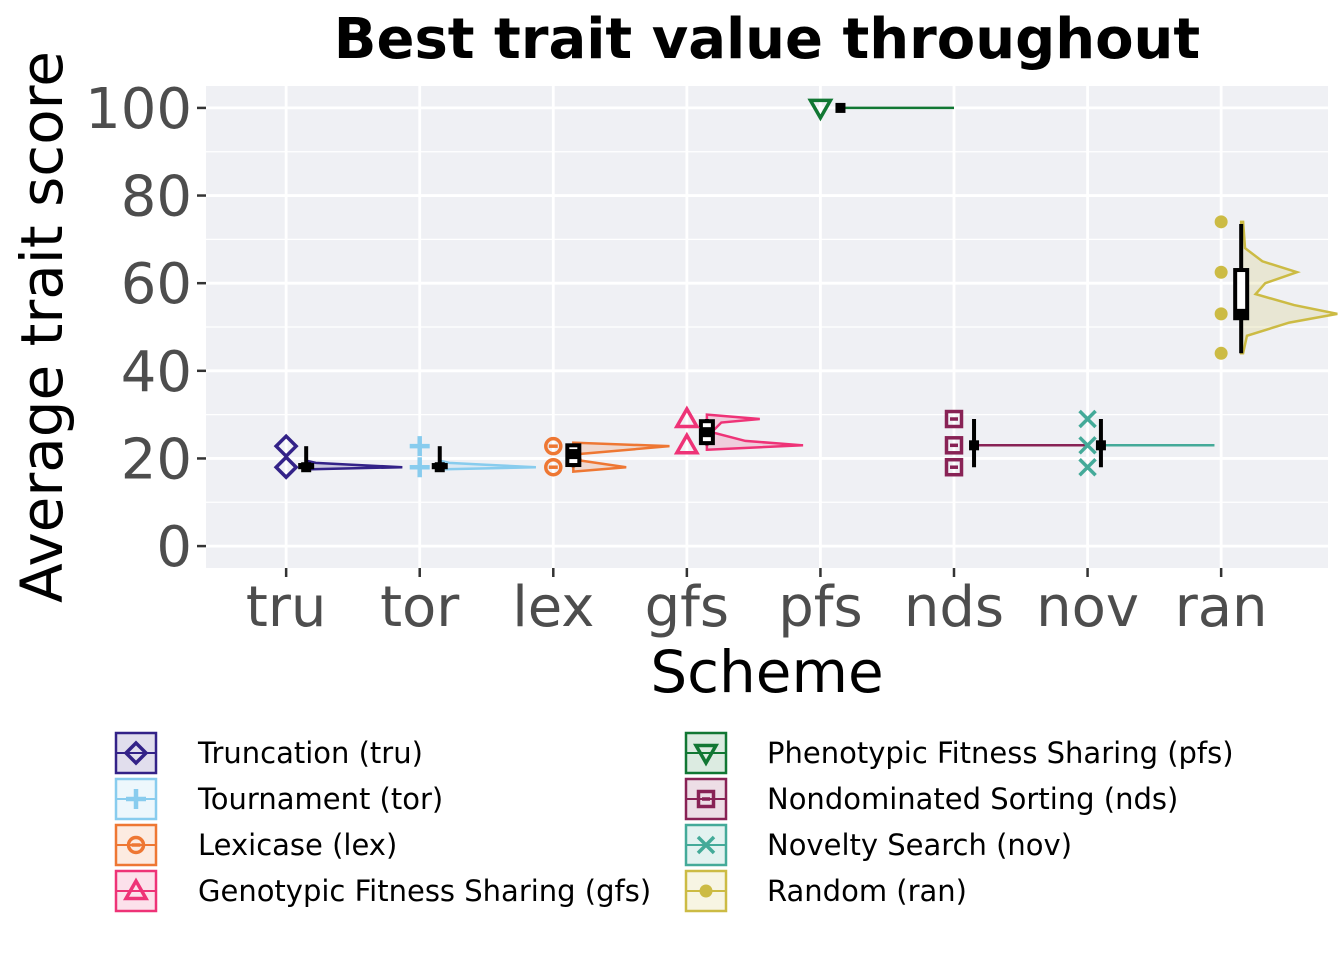  Describe the element at coordinates (156, 284) in the screenshot. I see `y-tick-label: 60` at that location.